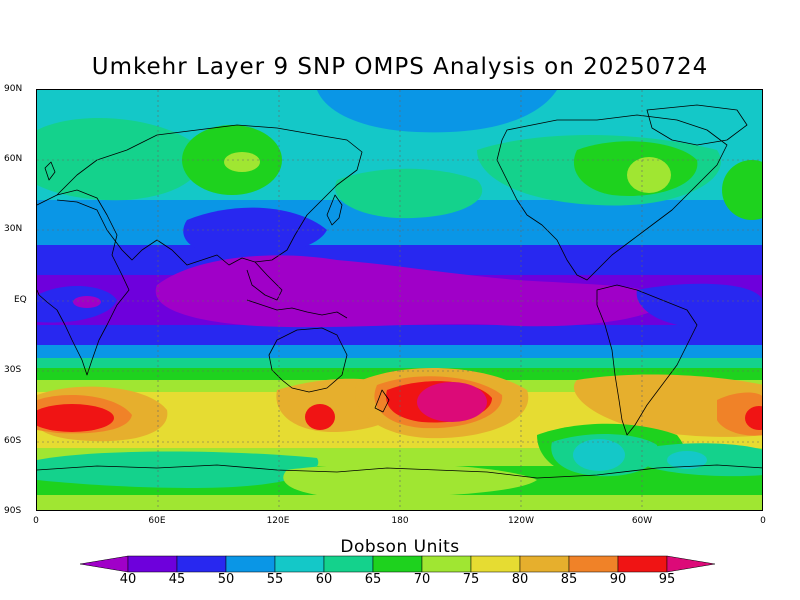  Describe the element at coordinates (409, 193) in the screenshot. I see `blob-npac-green` at that location.